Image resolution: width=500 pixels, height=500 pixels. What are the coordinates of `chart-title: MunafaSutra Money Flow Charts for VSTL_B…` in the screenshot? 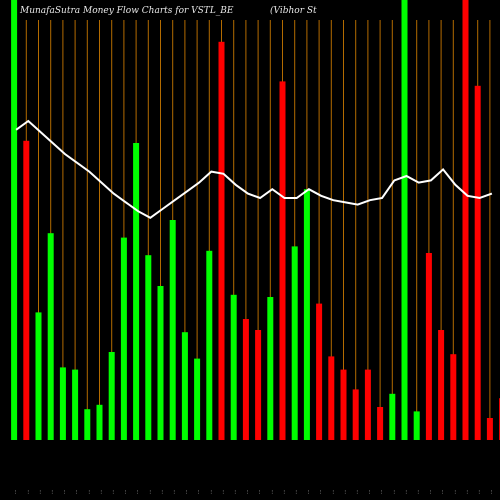 It's located at (127, 11).